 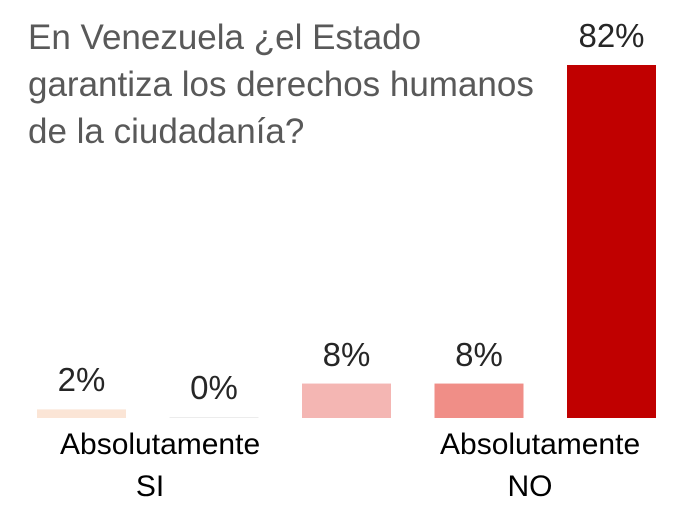 What do you see at coordinates (611, 35) in the screenshot?
I see `data-label: 82%` at bounding box center [611, 35].